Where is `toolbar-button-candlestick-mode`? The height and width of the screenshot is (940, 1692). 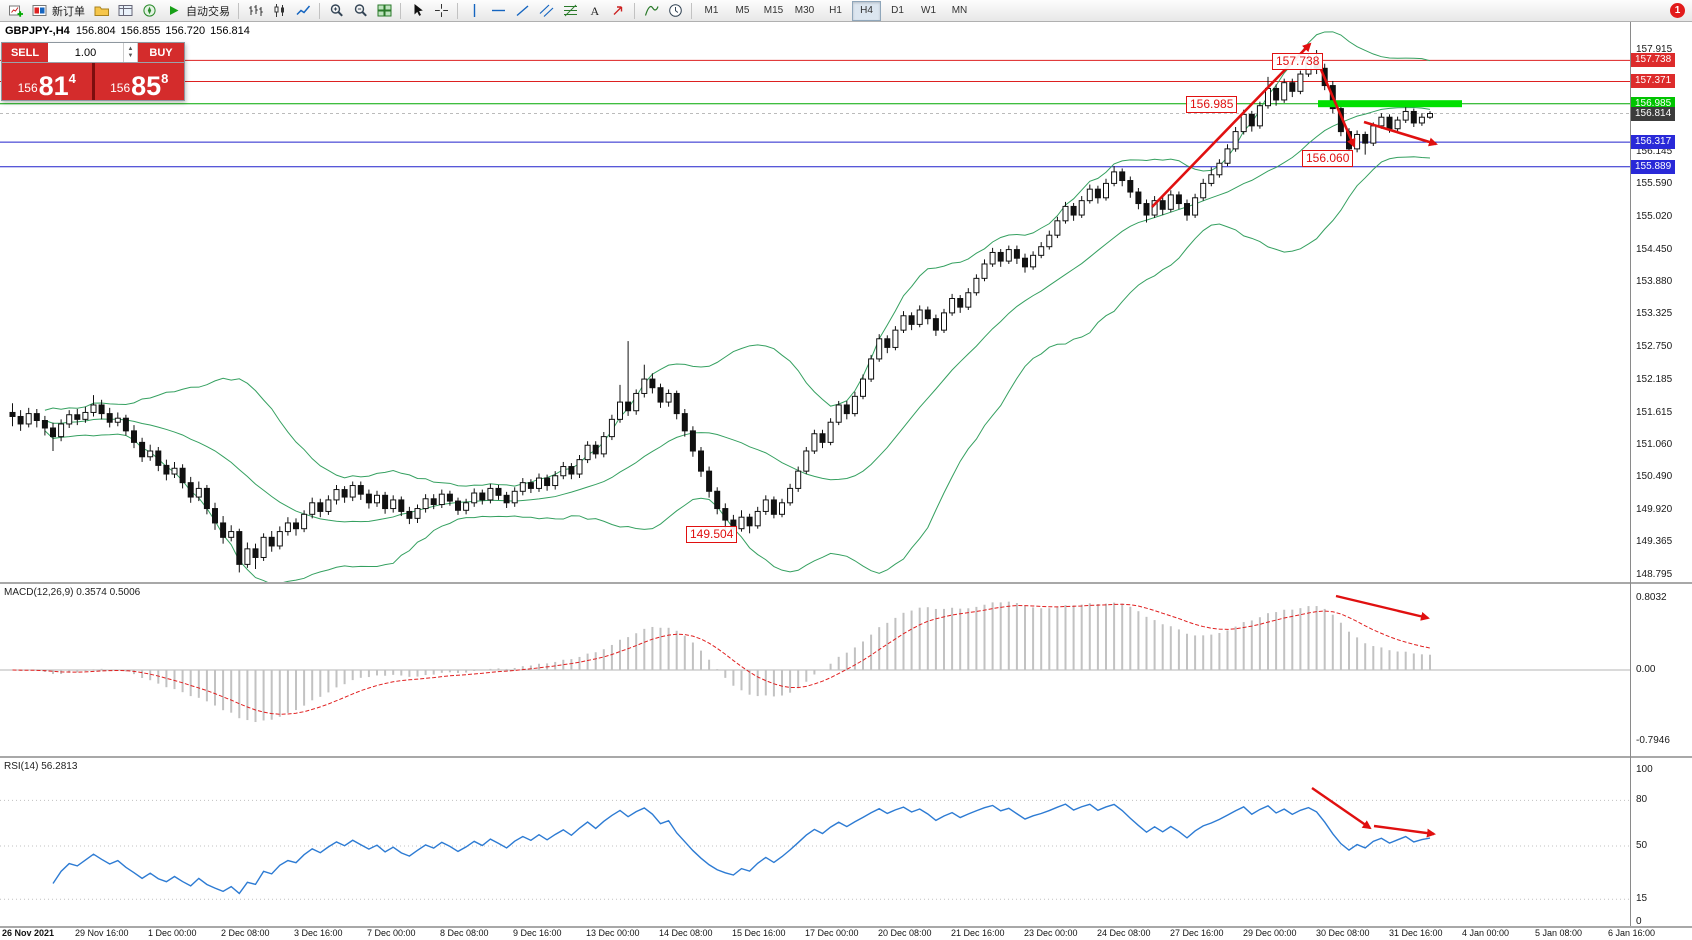 toolbar-button-candlestick-mode is located at coordinates (279, 11).